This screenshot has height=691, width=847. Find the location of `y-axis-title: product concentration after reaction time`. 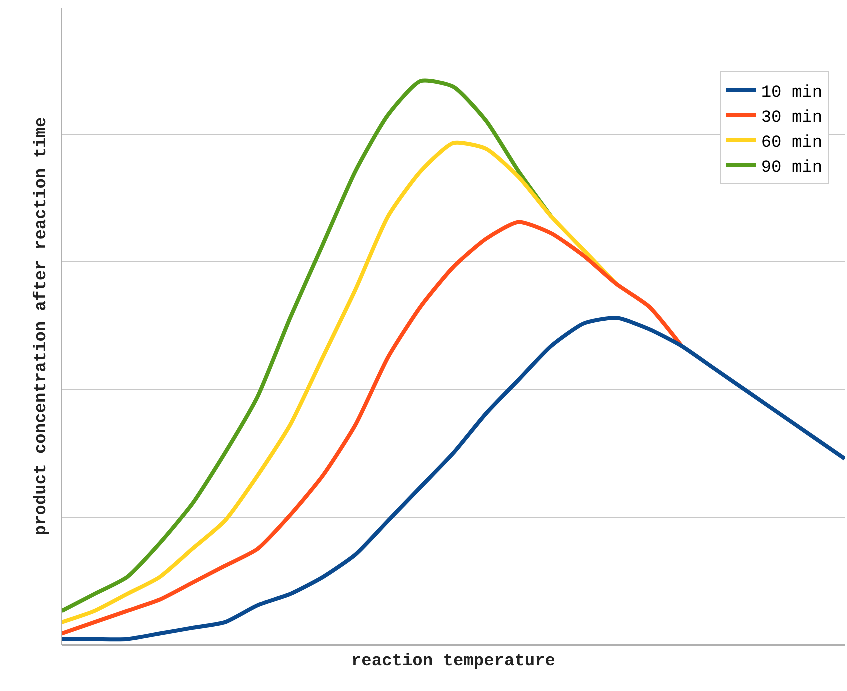

y-axis-title: product concentration after reaction time is located at coordinates (42, 326).